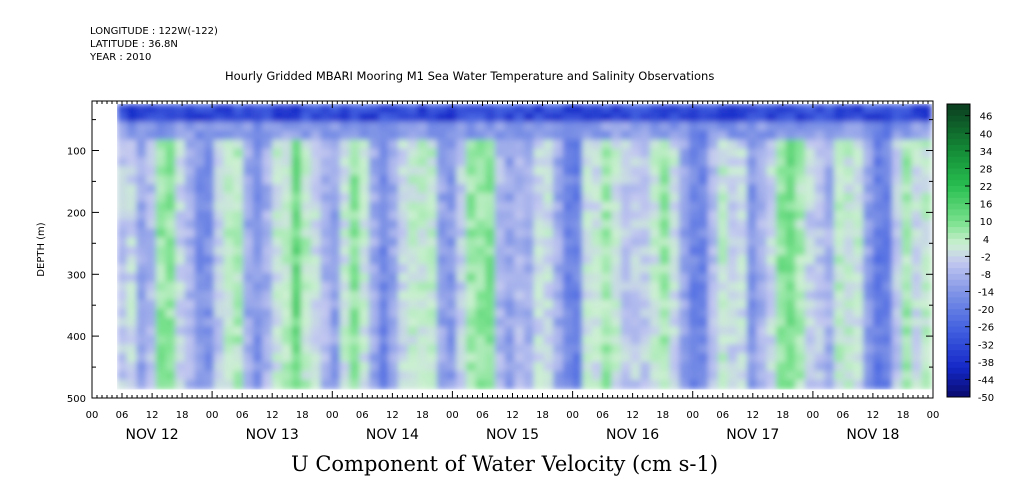 The height and width of the screenshot is (504, 1009). I want to click on y-tick-label: 500, so click(76, 399).